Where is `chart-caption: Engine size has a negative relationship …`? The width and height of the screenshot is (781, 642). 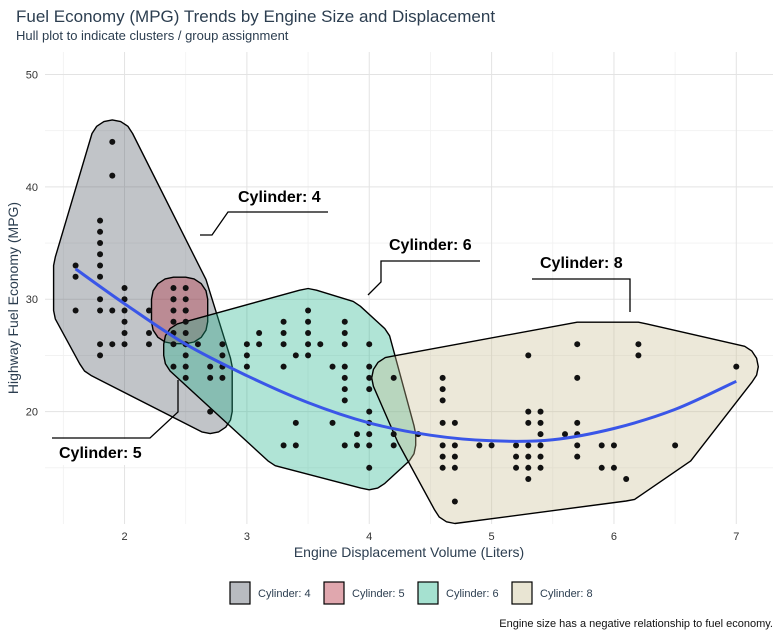 chart-caption: Engine size has a negative relationship … is located at coordinates (636, 624).